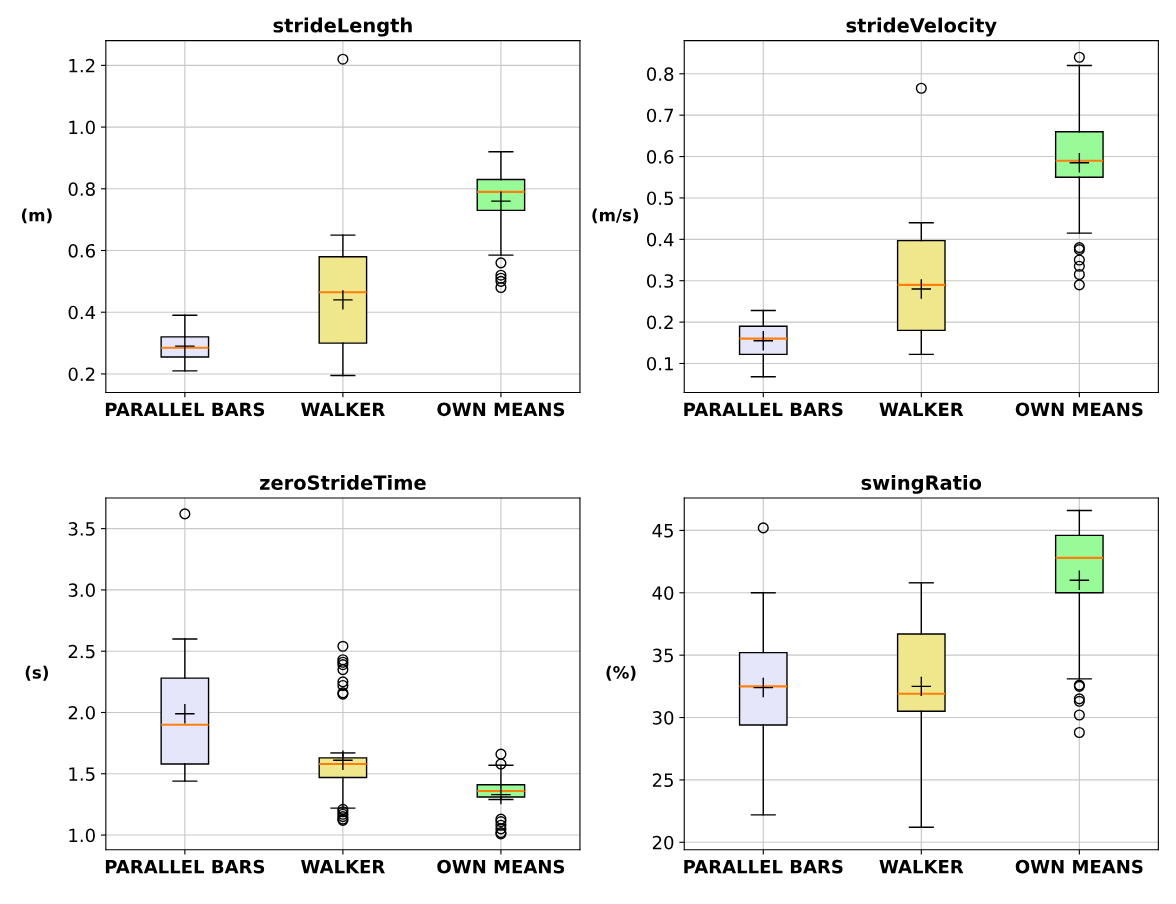  What do you see at coordinates (342, 27) in the screenshot?
I see `chart-title: strideLength` at bounding box center [342, 27].